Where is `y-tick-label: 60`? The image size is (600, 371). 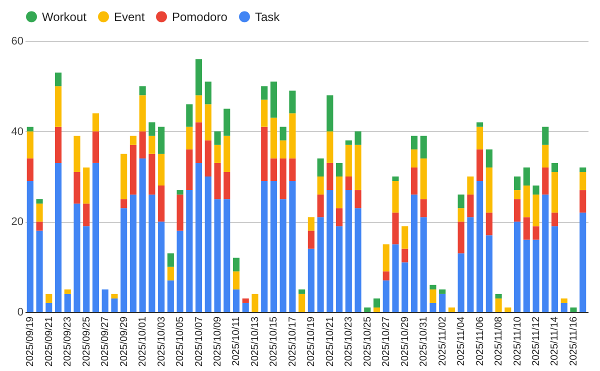
y-tick-label: 60 is located at coordinates (17, 42).